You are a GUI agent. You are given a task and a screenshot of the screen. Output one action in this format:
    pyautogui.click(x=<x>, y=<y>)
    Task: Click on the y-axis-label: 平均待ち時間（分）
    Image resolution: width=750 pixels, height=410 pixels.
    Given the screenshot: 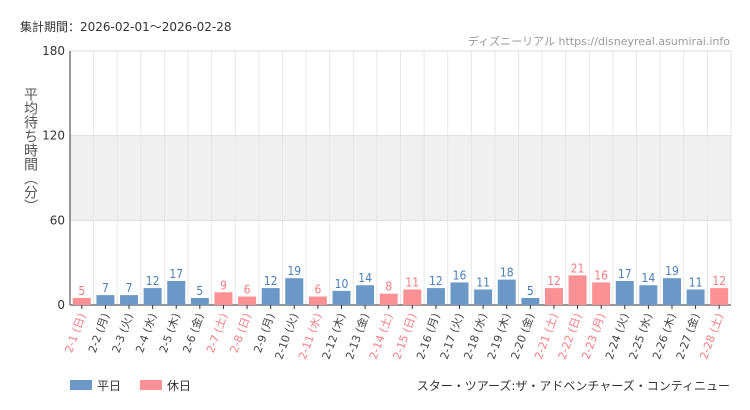 What is the action you would take?
    pyautogui.click(x=30, y=150)
    